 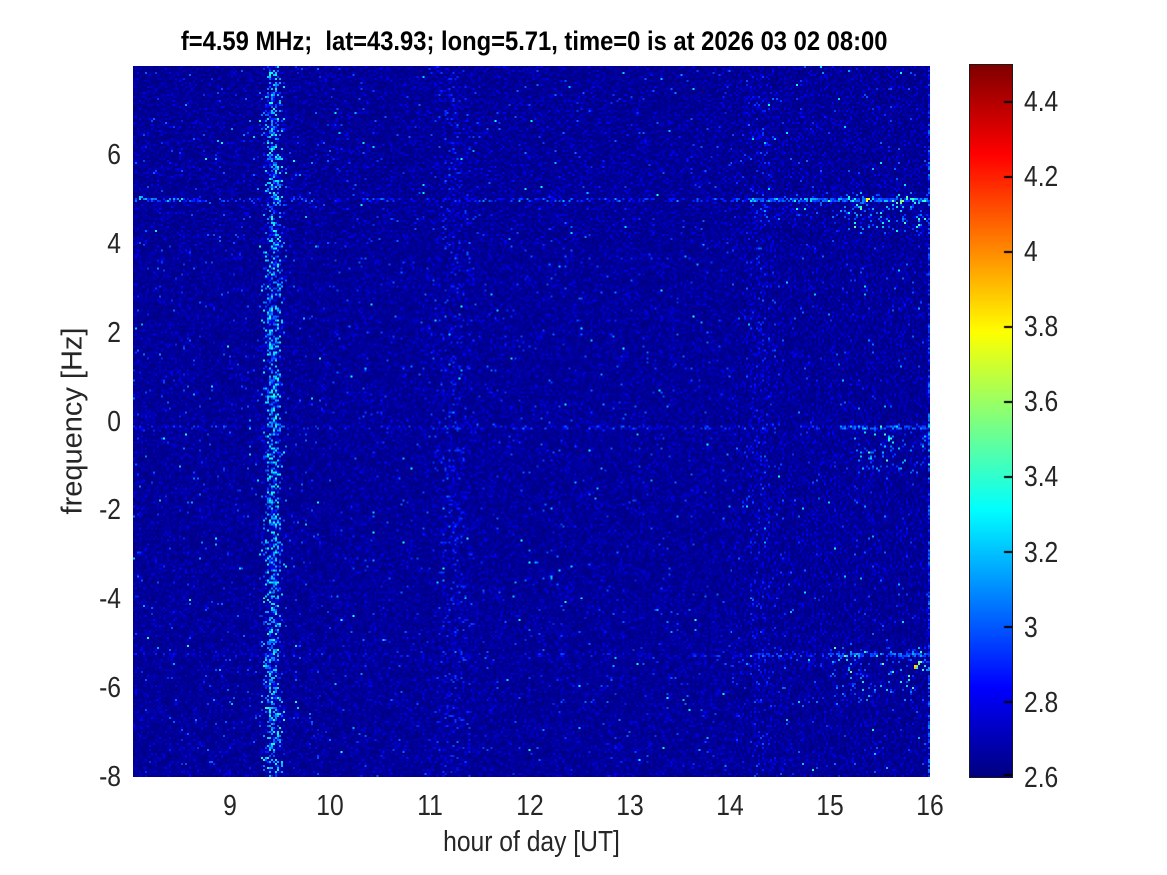 I want to click on cbar-tick-label: 4, so click(x=1031, y=251).